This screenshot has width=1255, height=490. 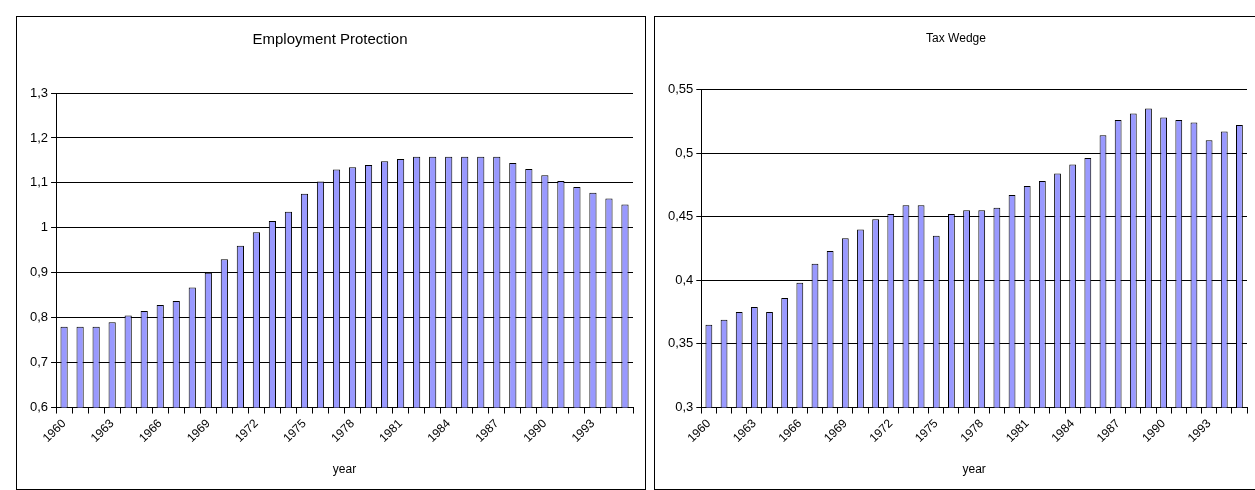 I want to click on y-tick-label: 0,7, so click(x=39, y=362).